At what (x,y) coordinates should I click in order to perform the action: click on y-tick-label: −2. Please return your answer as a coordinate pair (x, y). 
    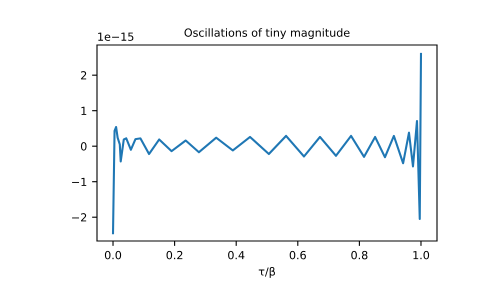
    Looking at the image, I should click on (79, 217).